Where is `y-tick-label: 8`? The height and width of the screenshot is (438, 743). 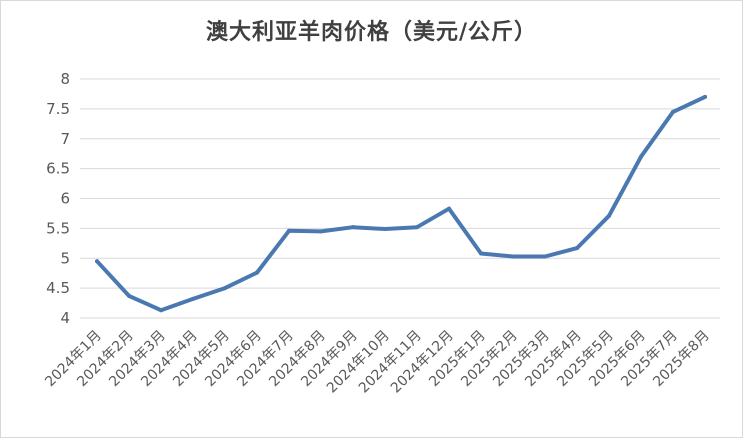
y-tick-label: 8 is located at coordinates (65, 79).